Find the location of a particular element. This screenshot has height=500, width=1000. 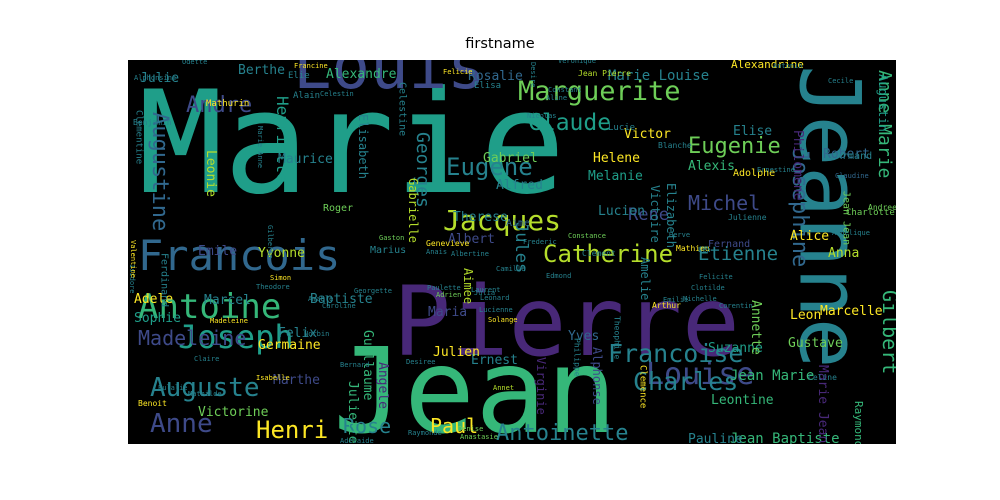

word-nicolas: Nicolas is located at coordinates (542, 116).